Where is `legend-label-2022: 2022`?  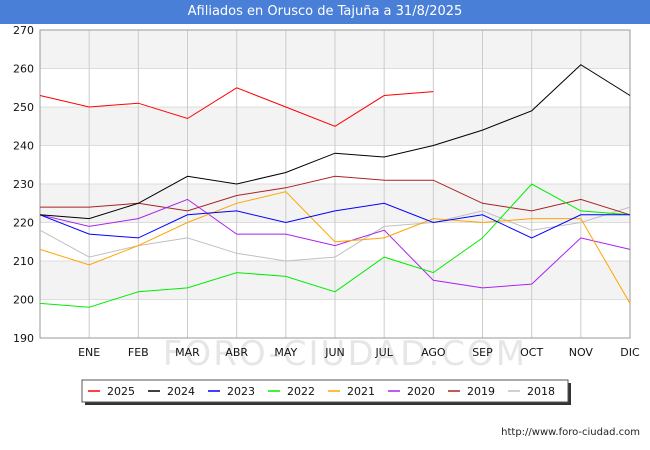
legend-label-2022: 2022 is located at coordinates (301, 391).